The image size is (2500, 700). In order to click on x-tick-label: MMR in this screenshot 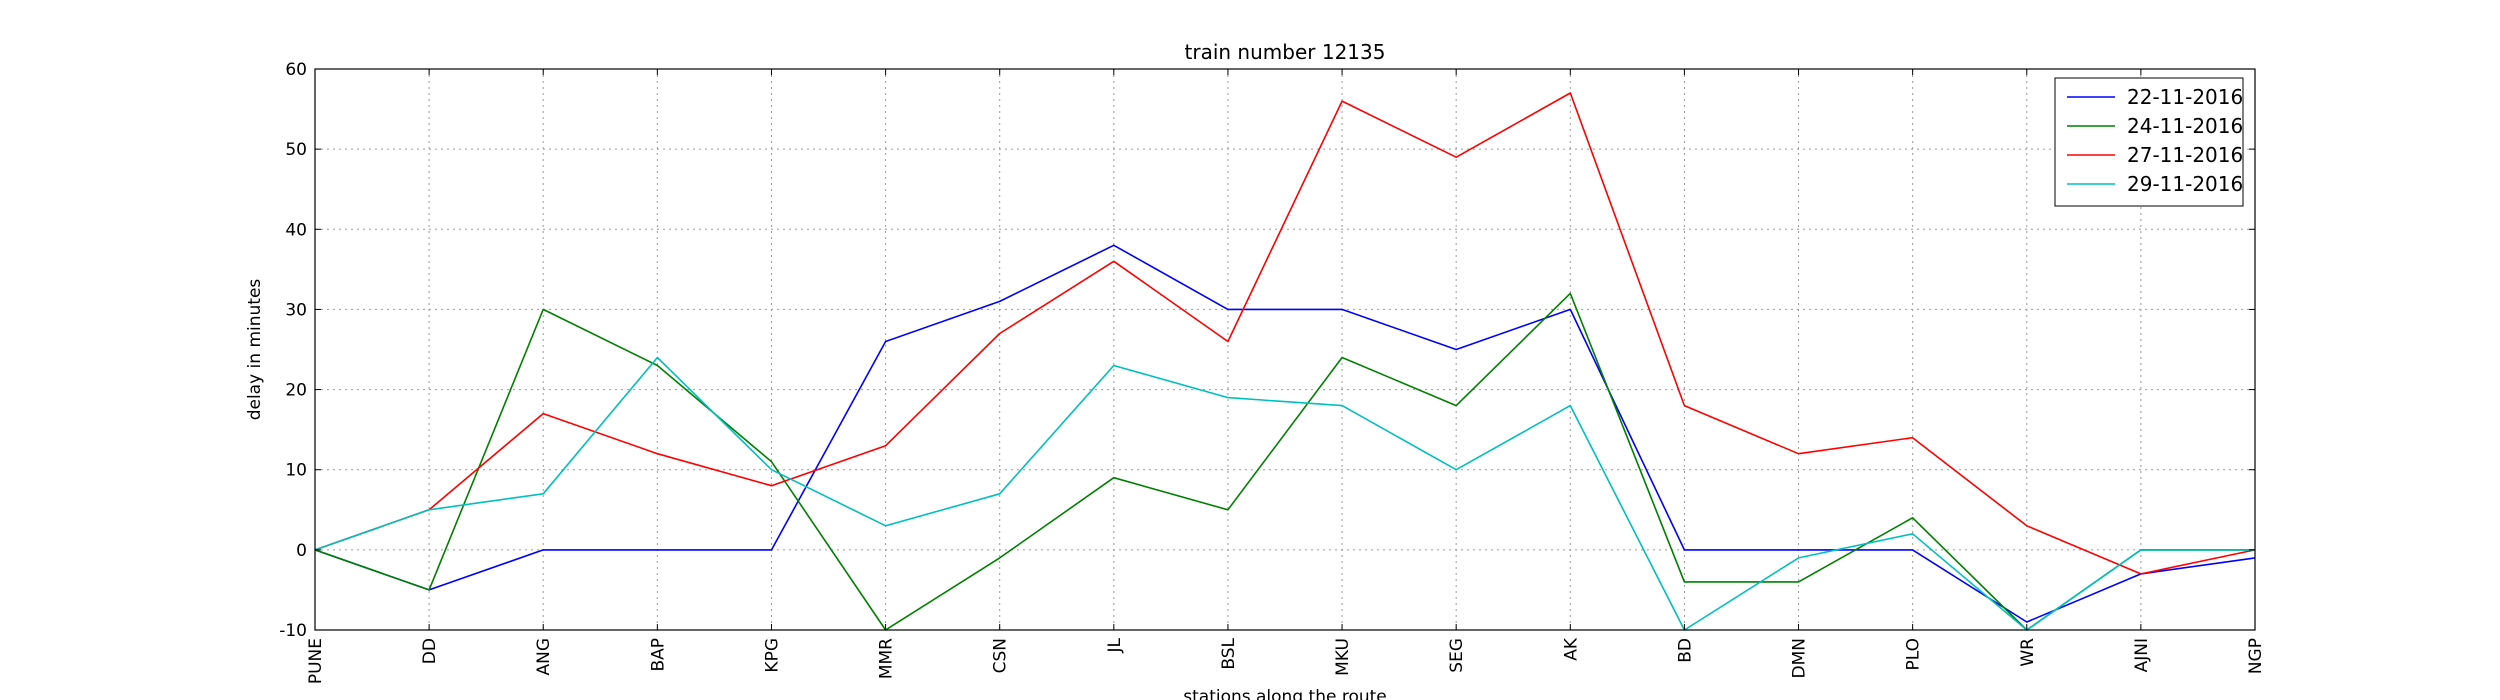, I will do `click(887, 658)`.